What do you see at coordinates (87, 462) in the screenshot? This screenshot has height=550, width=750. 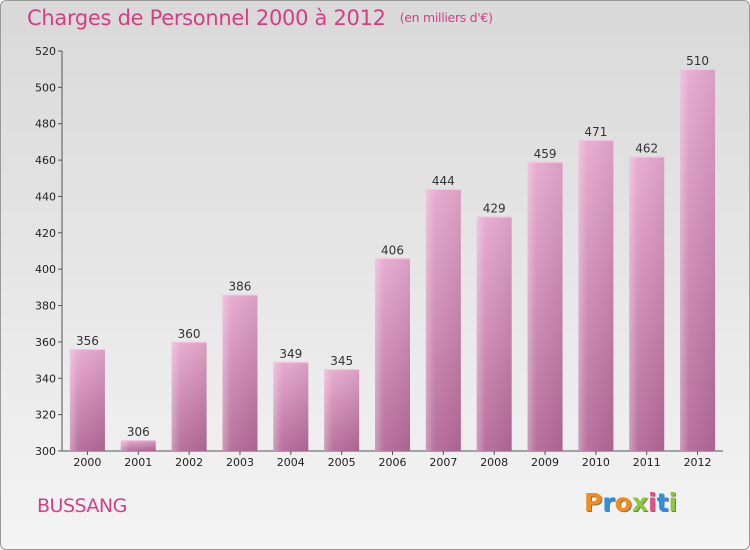 I see `x-tick-label: 2000` at bounding box center [87, 462].